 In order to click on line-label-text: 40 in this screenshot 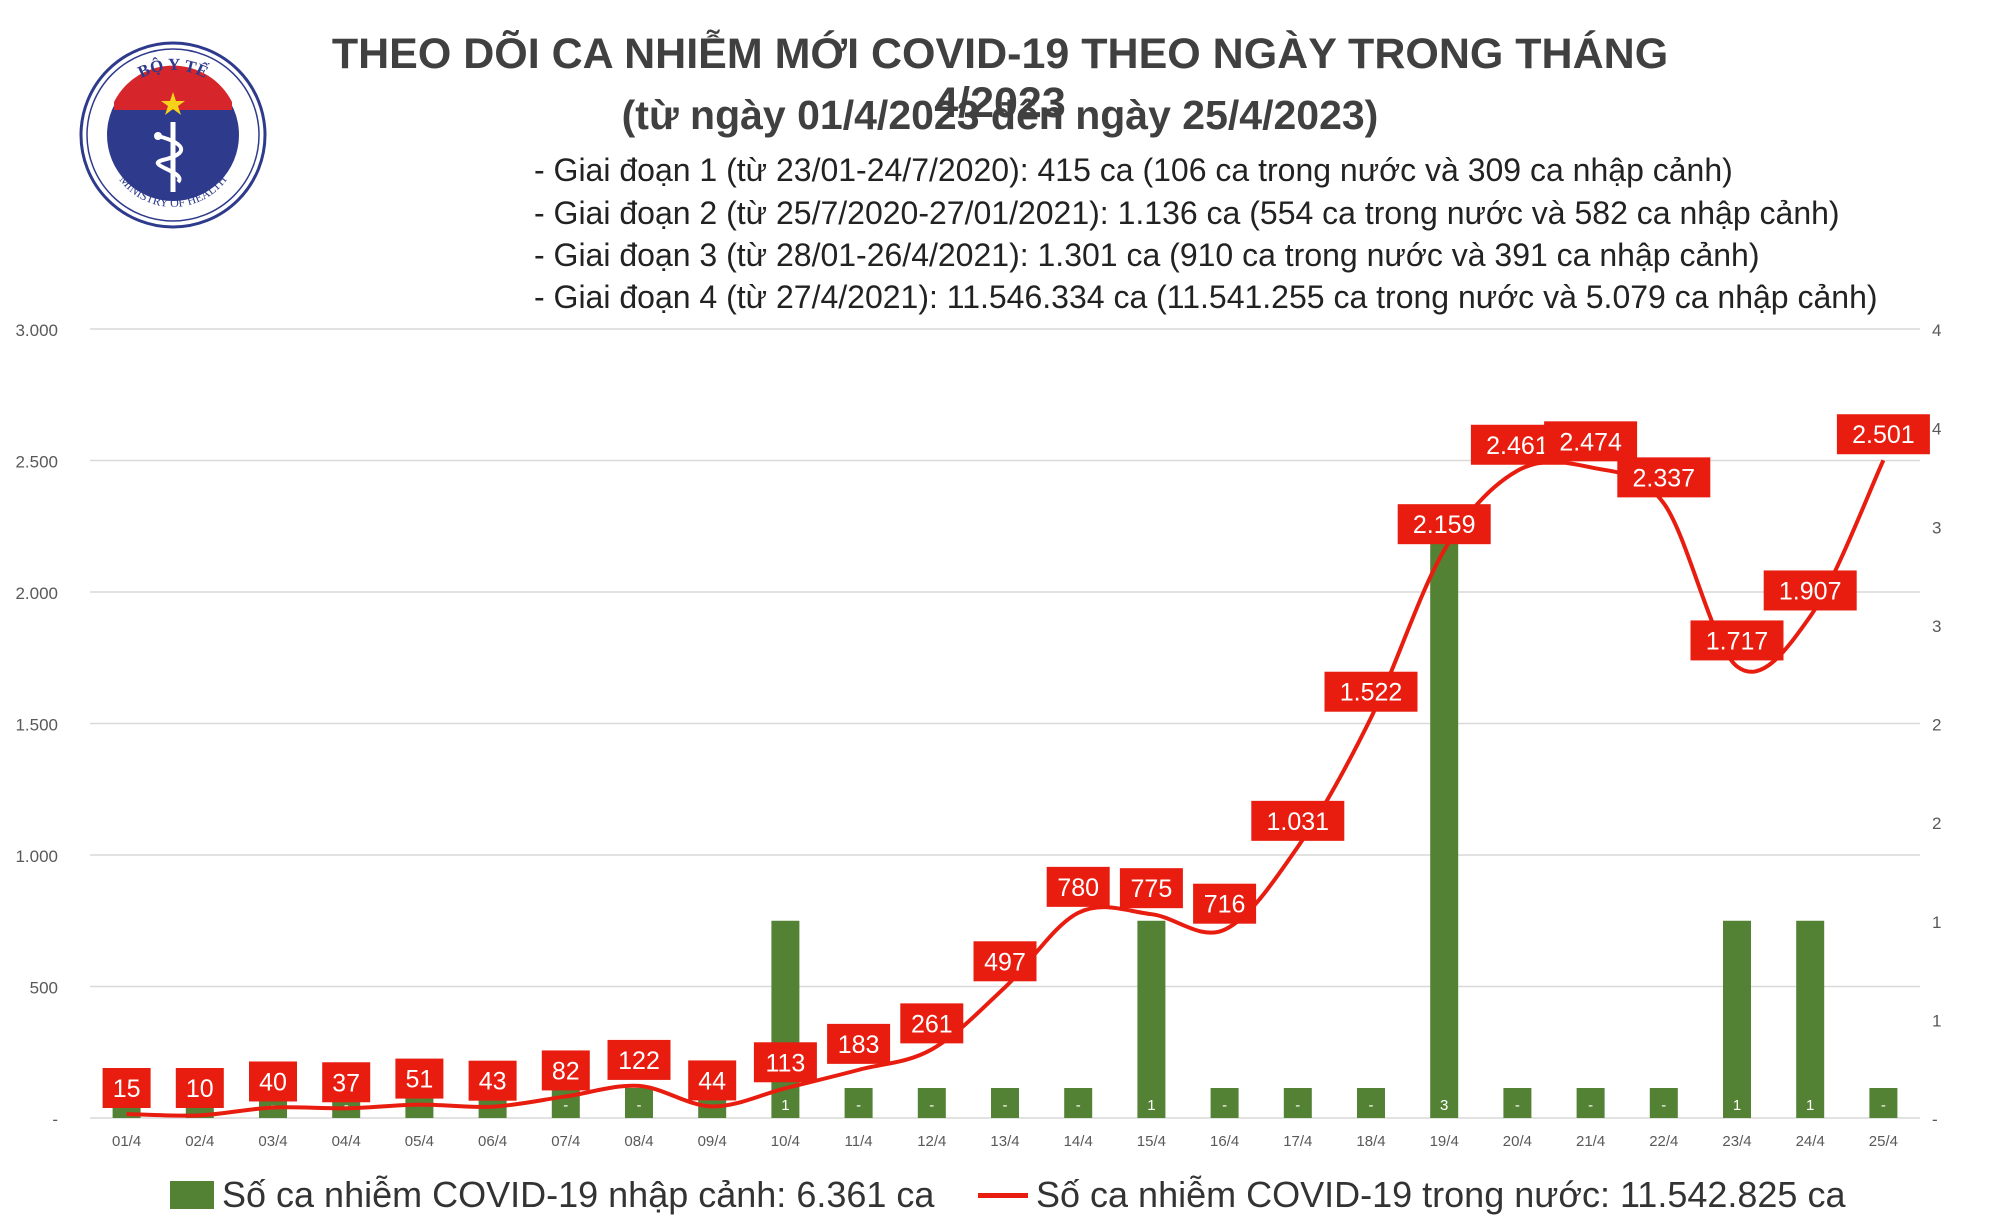, I will do `click(273, 1082)`.